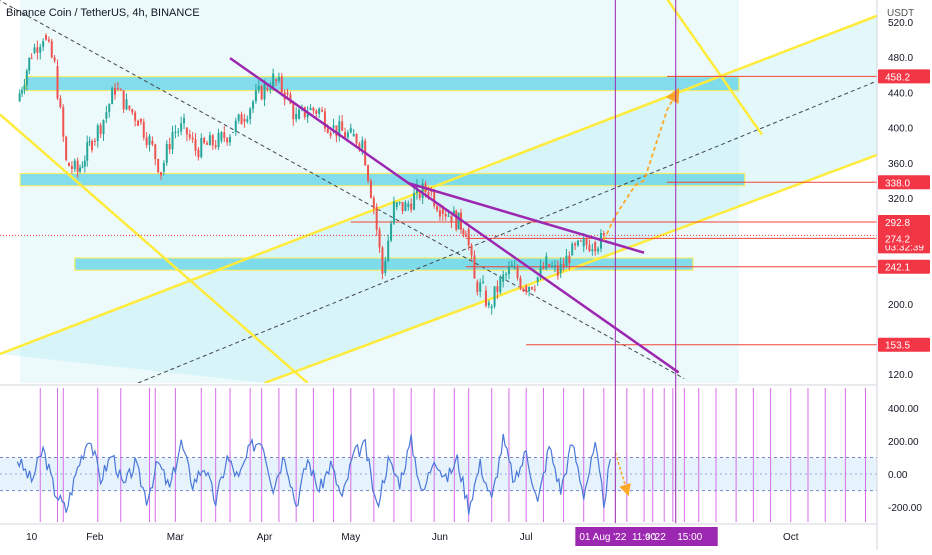 This screenshot has width=932, height=555. What do you see at coordinates (897, 77) in the screenshot?
I see `price-level-label-0: 458.2` at bounding box center [897, 77].